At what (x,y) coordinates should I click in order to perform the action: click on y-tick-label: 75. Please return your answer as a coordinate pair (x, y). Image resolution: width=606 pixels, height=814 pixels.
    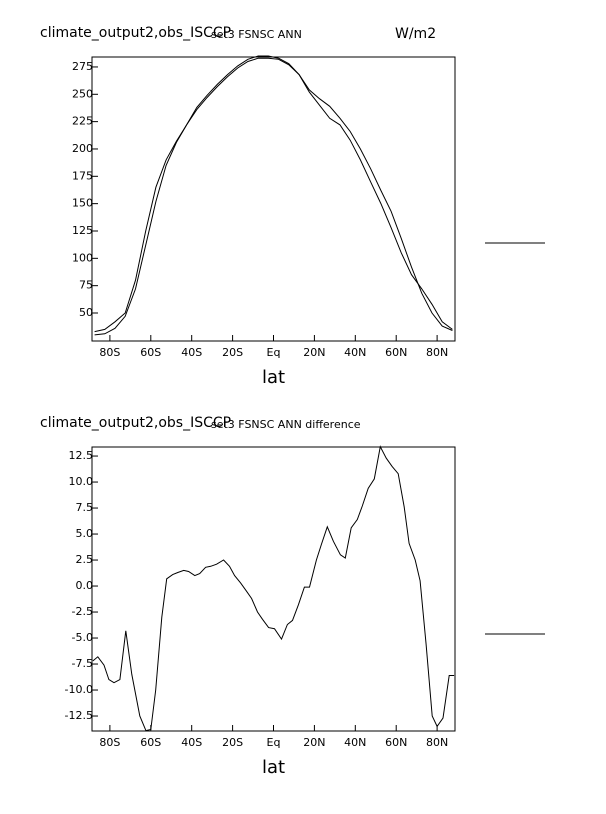
    Looking at the image, I should click on (86, 285).